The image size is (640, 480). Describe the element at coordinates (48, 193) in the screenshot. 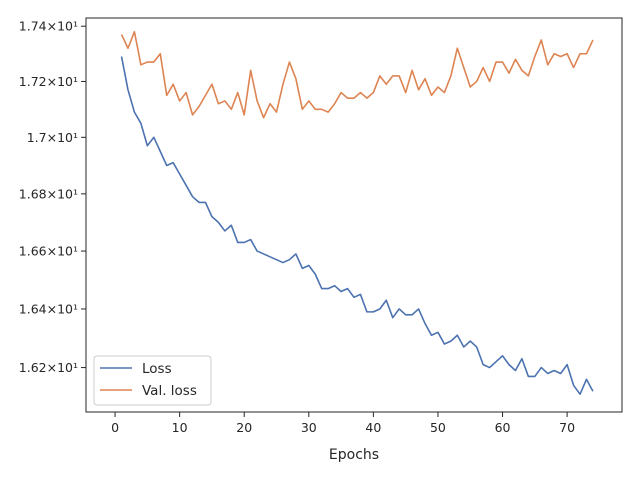

I see `y-tick-label: 1.68×10¹` at that location.